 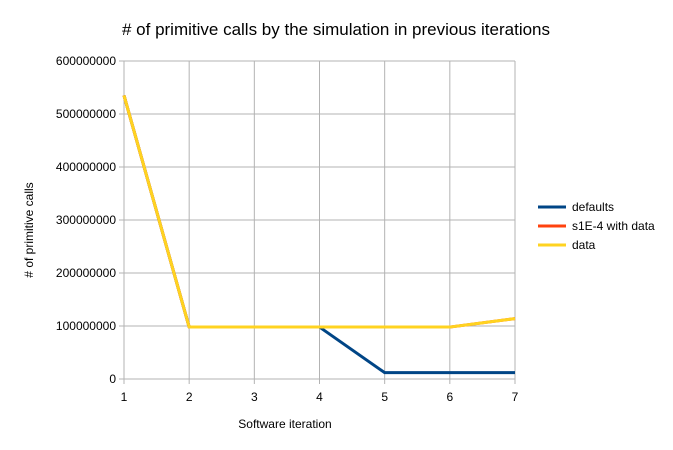 I want to click on legend: defaults s1E-4 with data data, so click(x=596, y=226).